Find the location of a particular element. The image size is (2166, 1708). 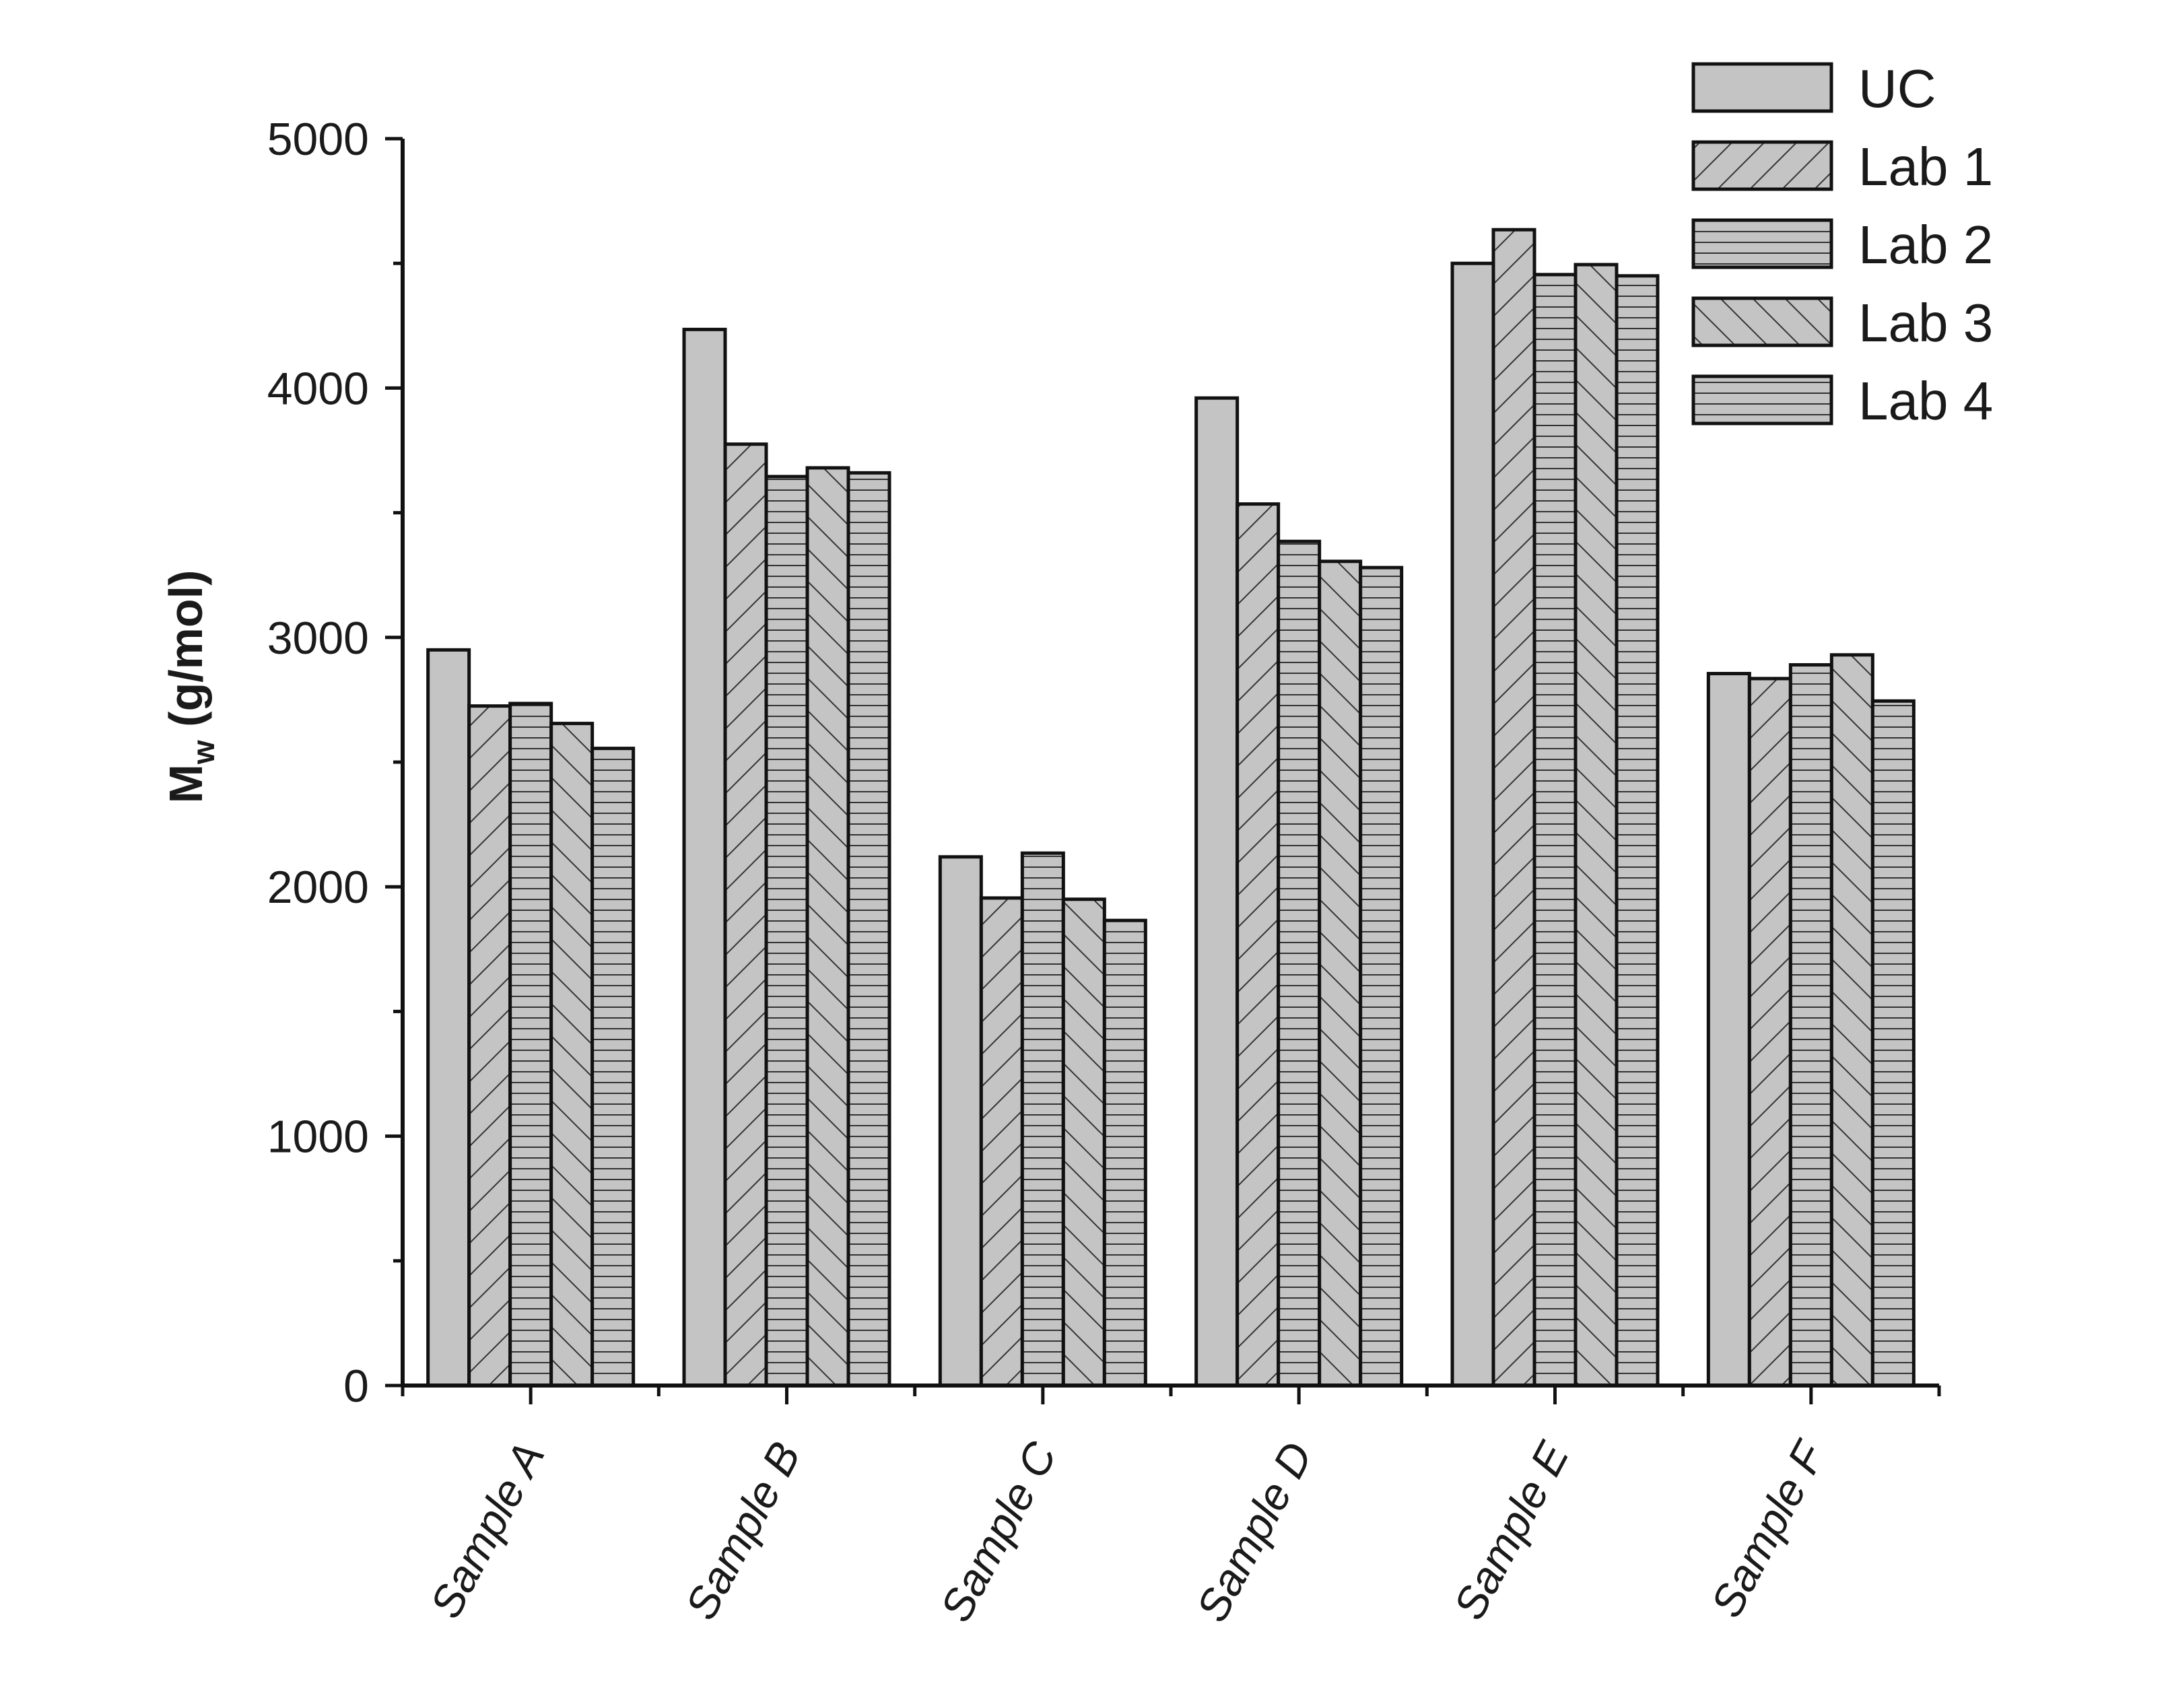

y-tick-label: 2000 is located at coordinates (318, 887).